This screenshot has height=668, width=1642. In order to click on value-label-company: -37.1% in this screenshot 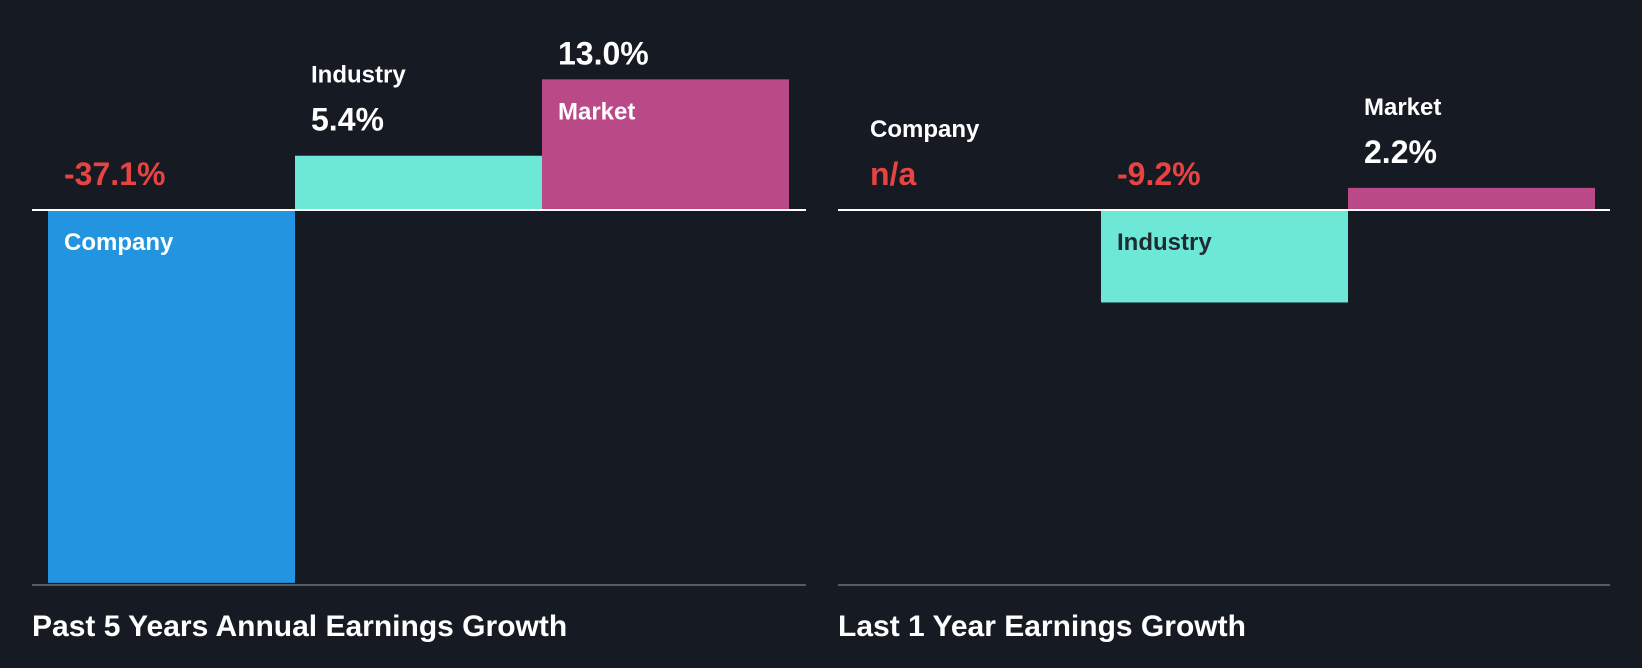, I will do `click(114, 174)`.